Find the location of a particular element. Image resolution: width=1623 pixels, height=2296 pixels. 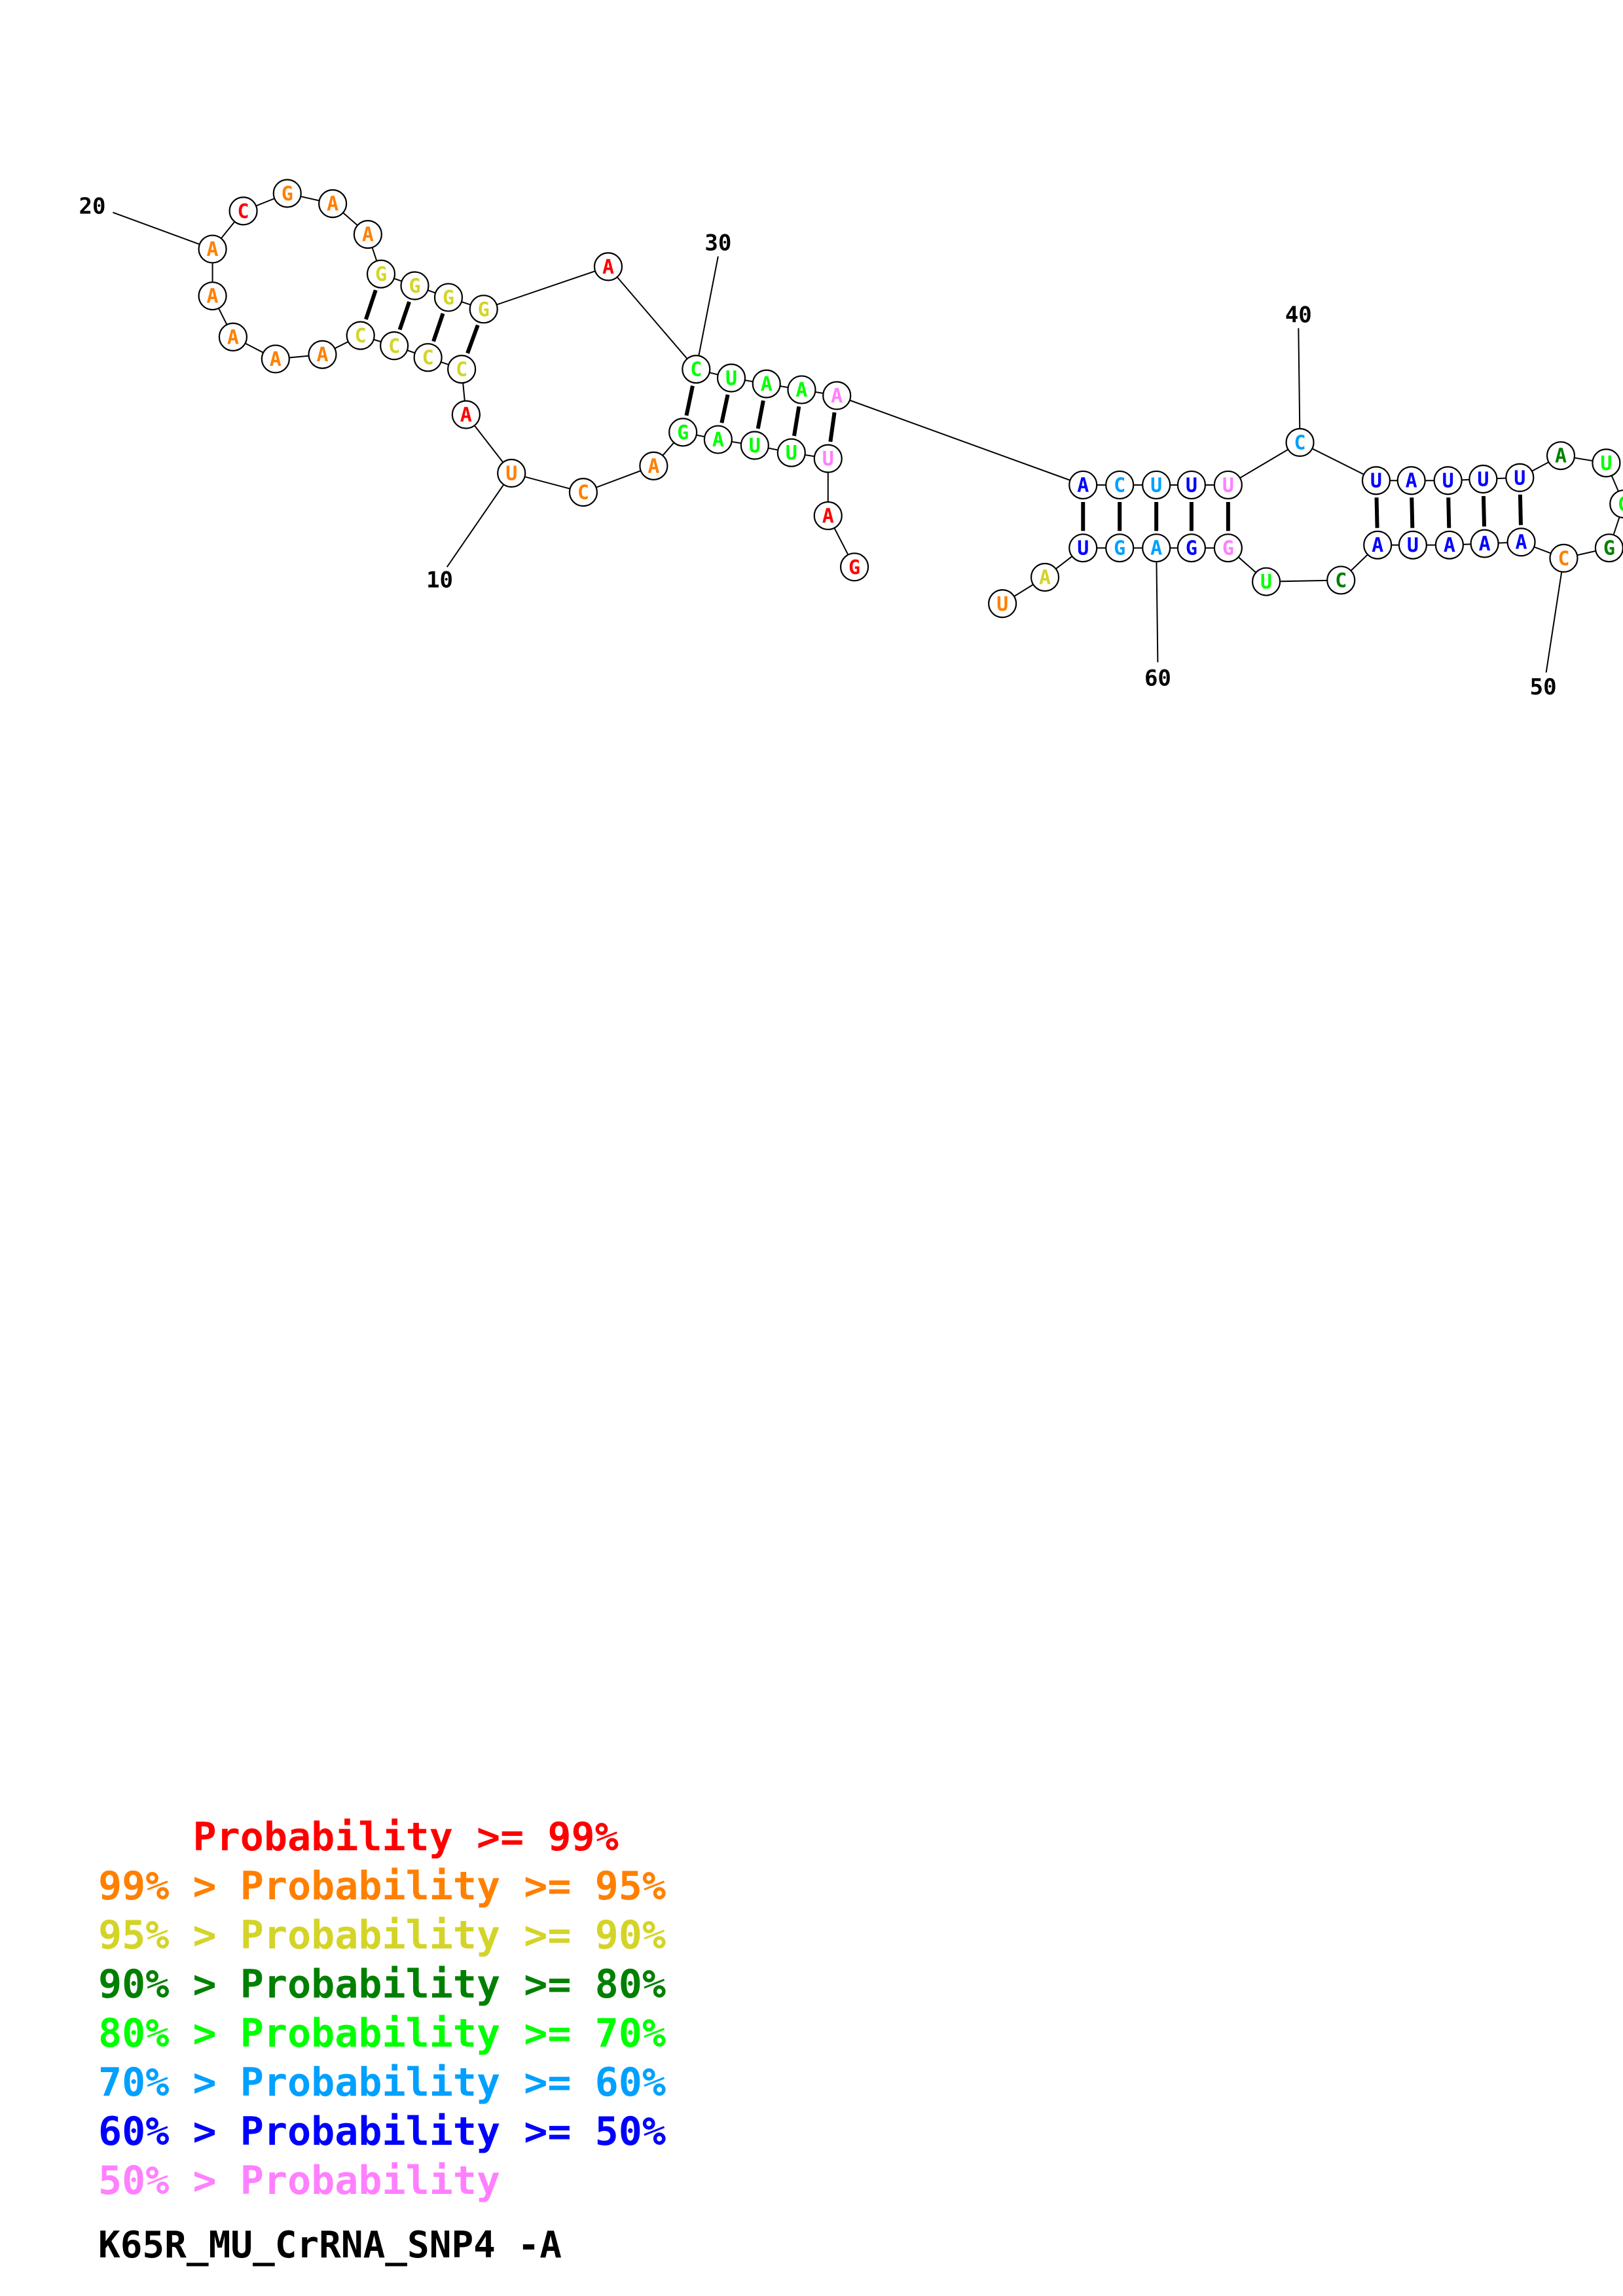

legend-row-p90: 95% > Probability >= 90% is located at coordinates (382, 1935).